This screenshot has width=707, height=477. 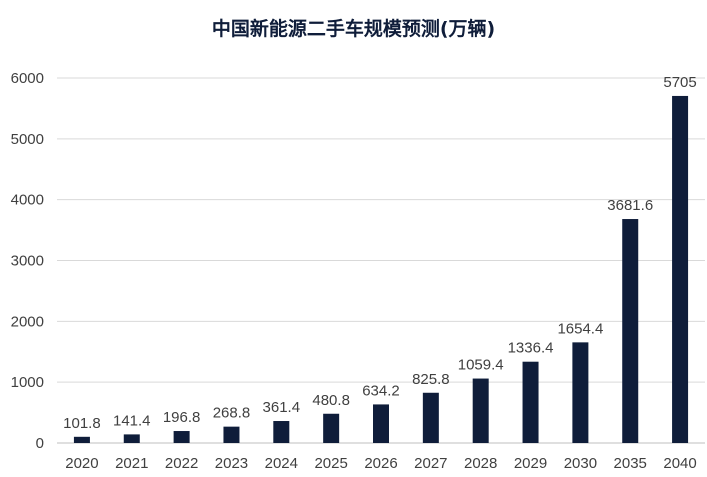 What do you see at coordinates (580, 328) in the screenshot?
I see `data-label-2030: 1654.4` at bounding box center [580, 328].